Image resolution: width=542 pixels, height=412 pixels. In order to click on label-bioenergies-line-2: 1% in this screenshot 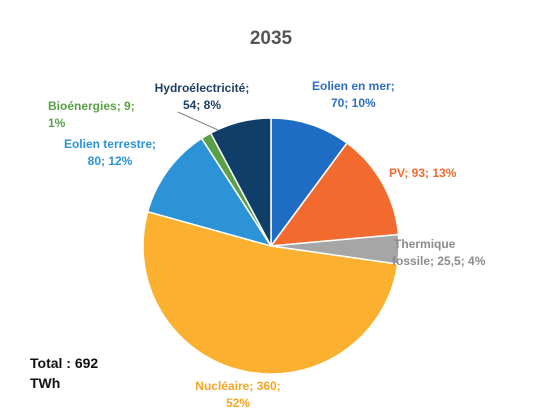, I will do `click(57, 123)`.